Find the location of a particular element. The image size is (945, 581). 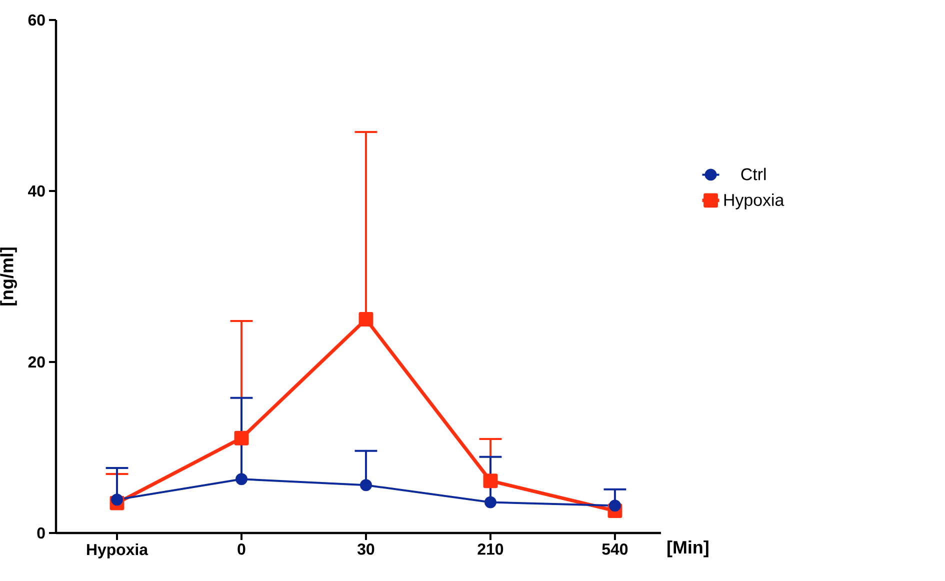

y-tick-label: 20 is located at coordinates (36, 362).